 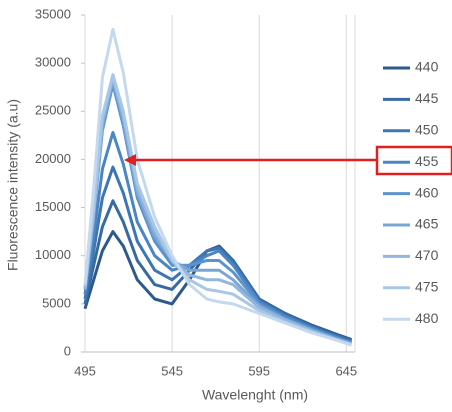 I want to click on legend-label: 470, so click(x=427, y=255).